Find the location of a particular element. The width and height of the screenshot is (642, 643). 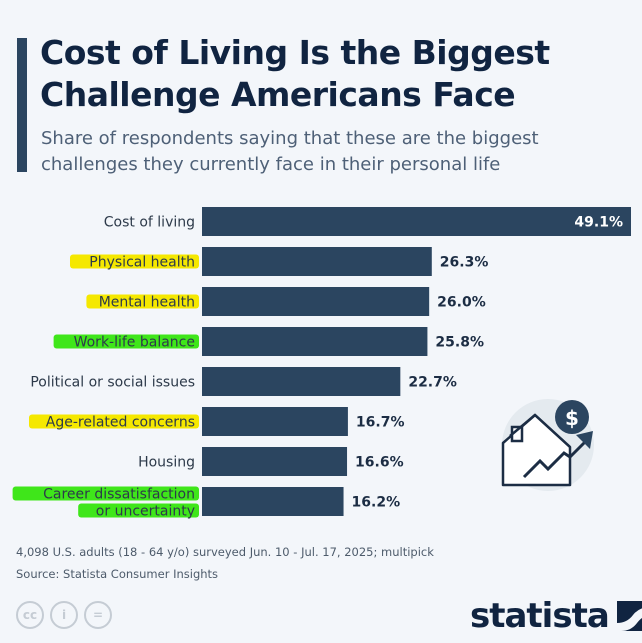

category-label: Mental health is located at coordinates (147, 303).